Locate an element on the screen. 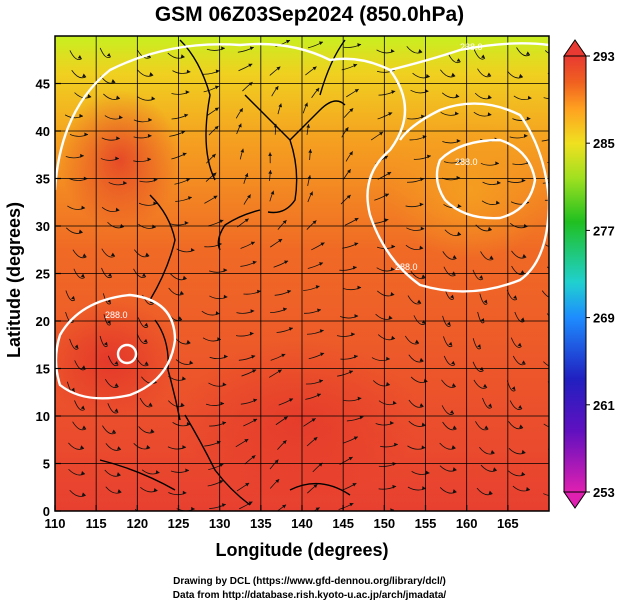 This screenshot has width=619, height=605. y-tick-label: 40 is located at coordinates (43, 131).